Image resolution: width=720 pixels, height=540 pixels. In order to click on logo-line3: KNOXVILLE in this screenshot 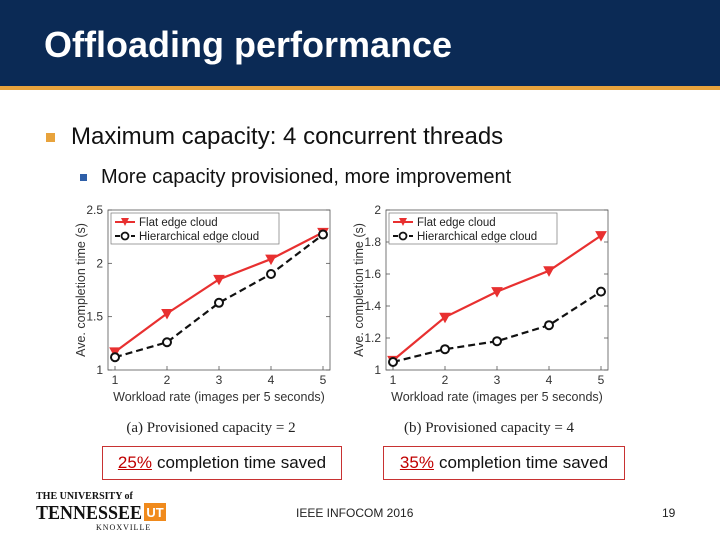, I will do `click(123, 527)`.